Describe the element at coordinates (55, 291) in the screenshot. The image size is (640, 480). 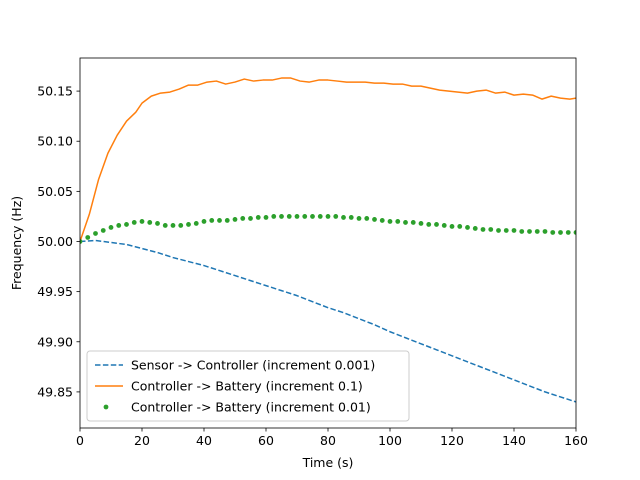
I see `y-tick-label: 49.95` at that location.